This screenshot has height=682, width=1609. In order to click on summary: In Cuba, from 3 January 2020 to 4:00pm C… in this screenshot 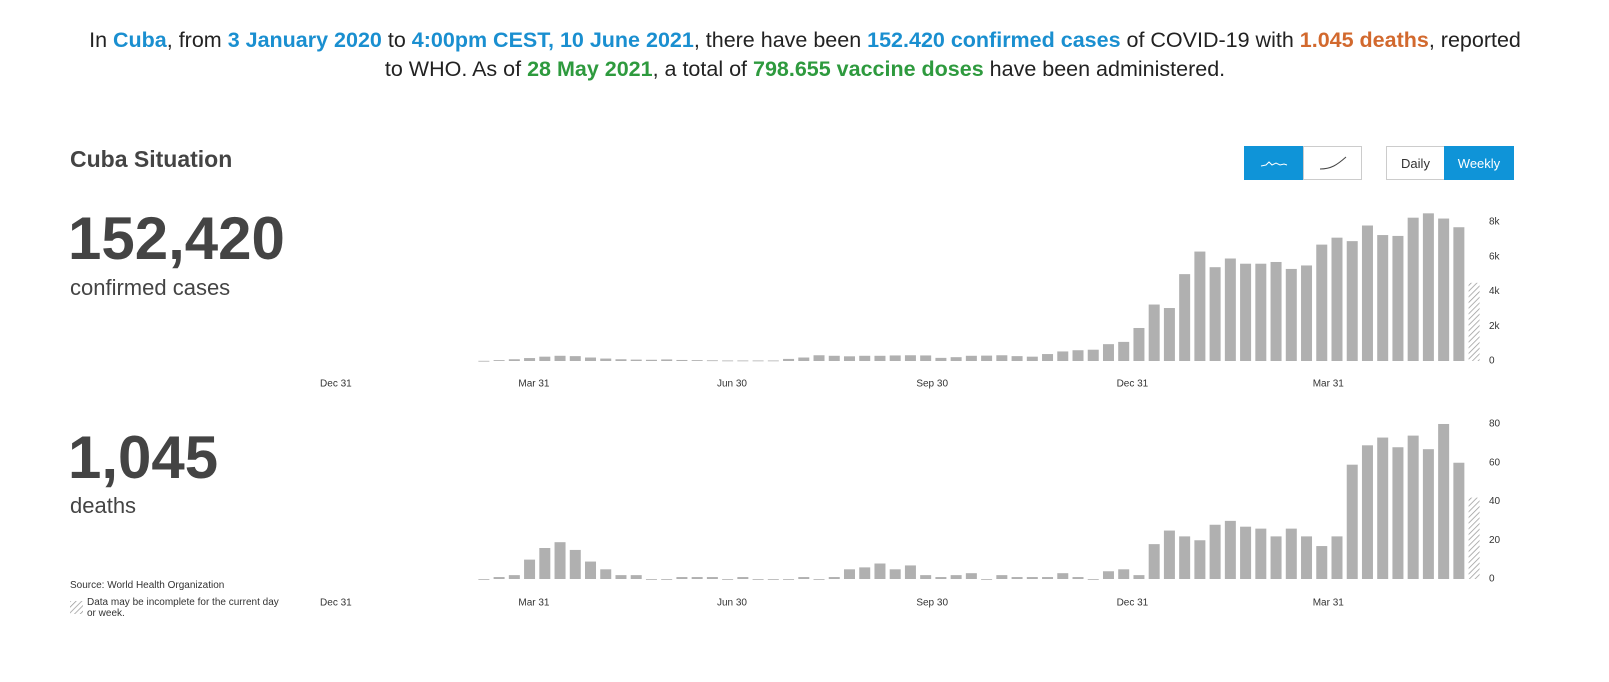, I will do `click(805, 55)`.